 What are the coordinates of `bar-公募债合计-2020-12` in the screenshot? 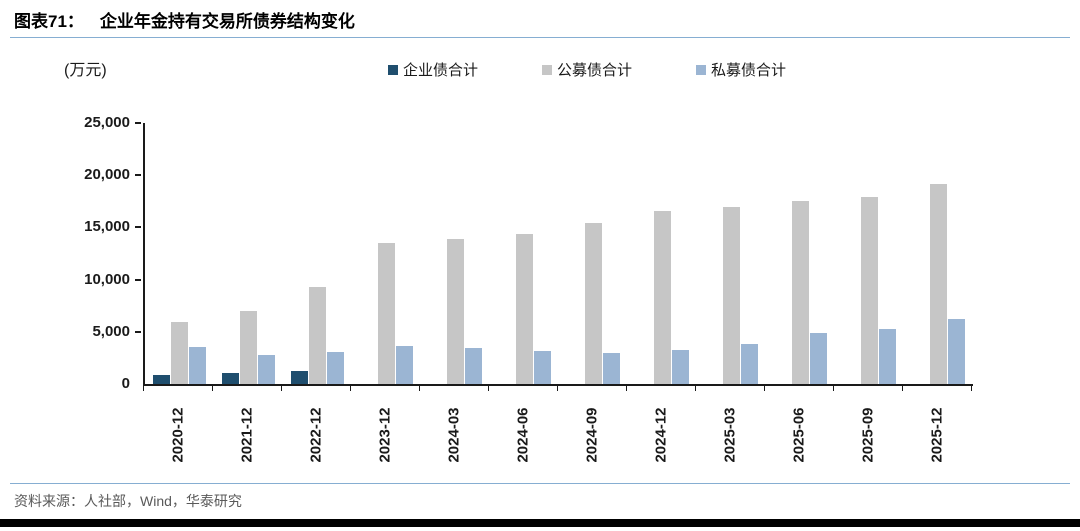 It's located at (179, 353).